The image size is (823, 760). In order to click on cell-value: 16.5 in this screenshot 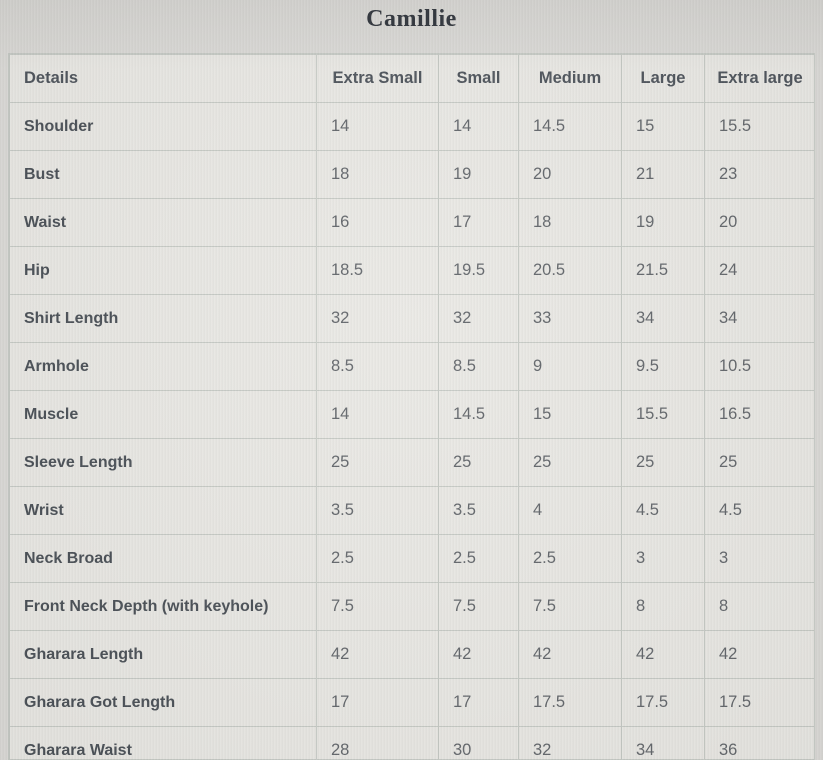, I will do `click(759, 414)`.